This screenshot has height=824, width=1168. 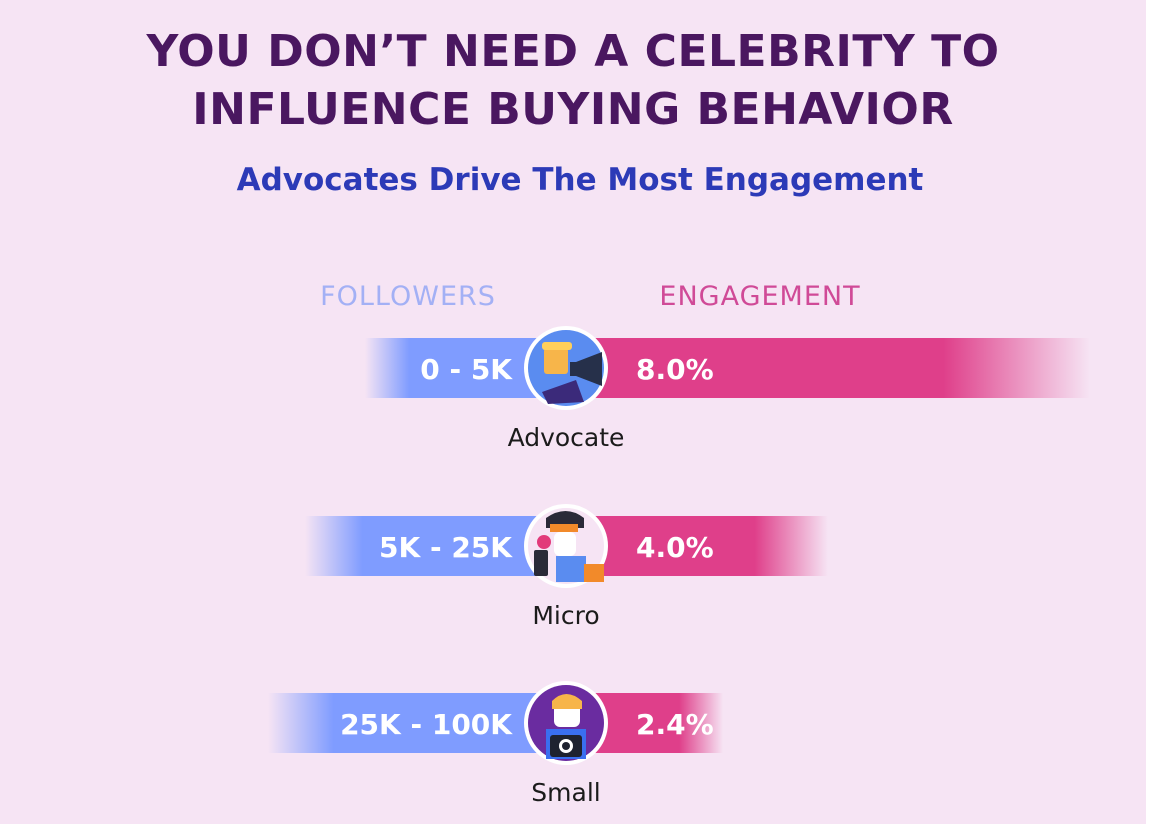 What do you see at coordinates (565, 615) in the screenshot?
I see `tier-label: Micro` at bounding box center [565, 615].